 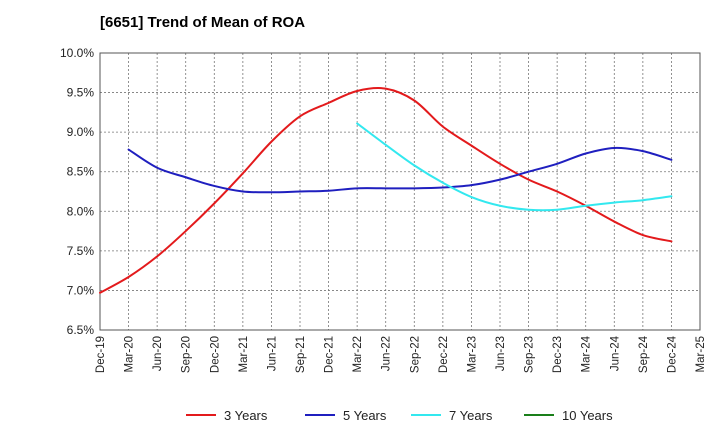 What do you see at coordinates (244, 354) in the screenshot?
I see `x-tick-label: Mar-21` at bounding box center [244, 354].